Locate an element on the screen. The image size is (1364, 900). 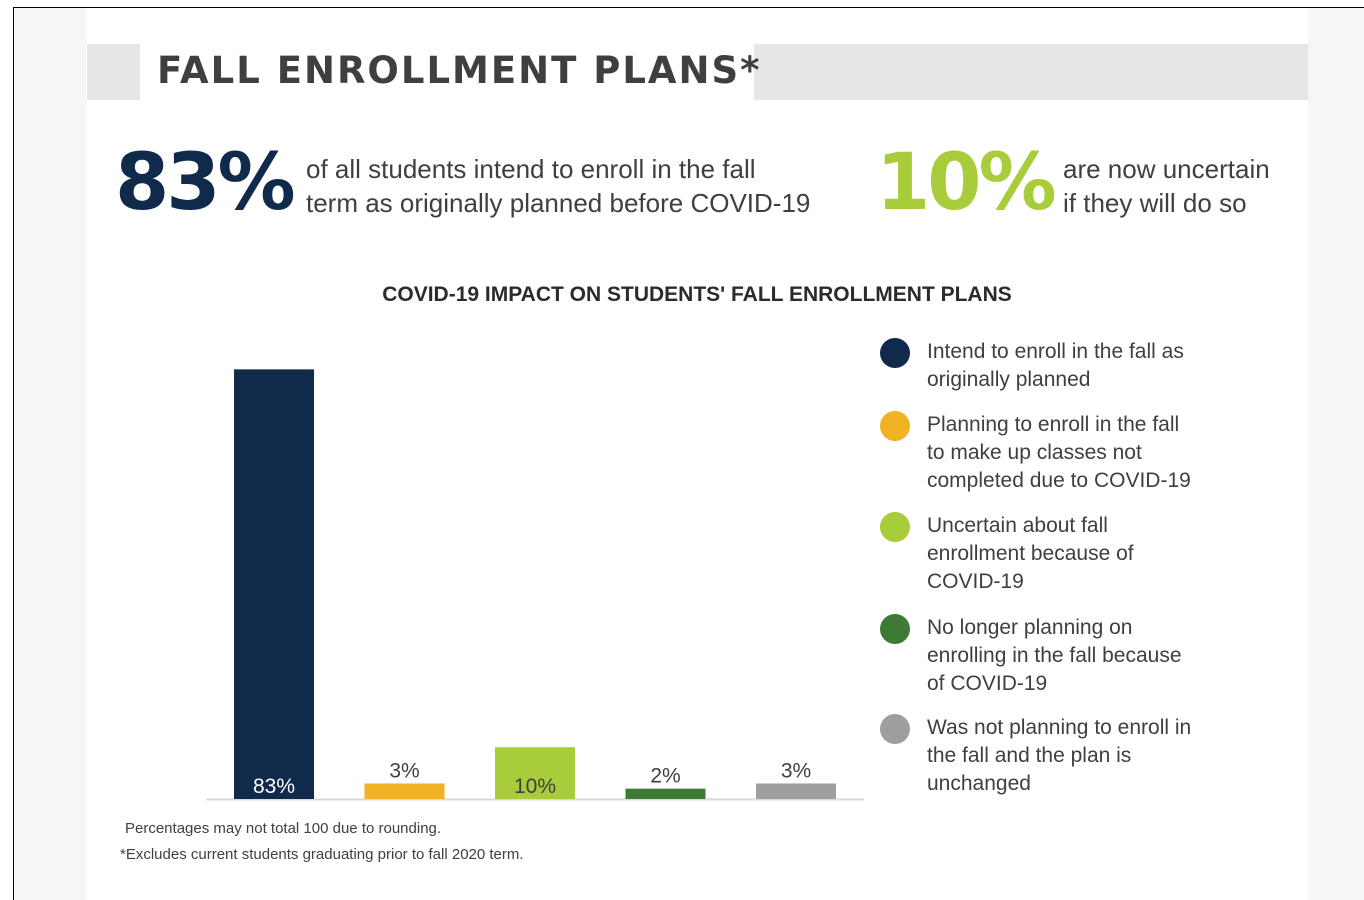
bar-label-1: 83% is located at coordinates (274, 786).